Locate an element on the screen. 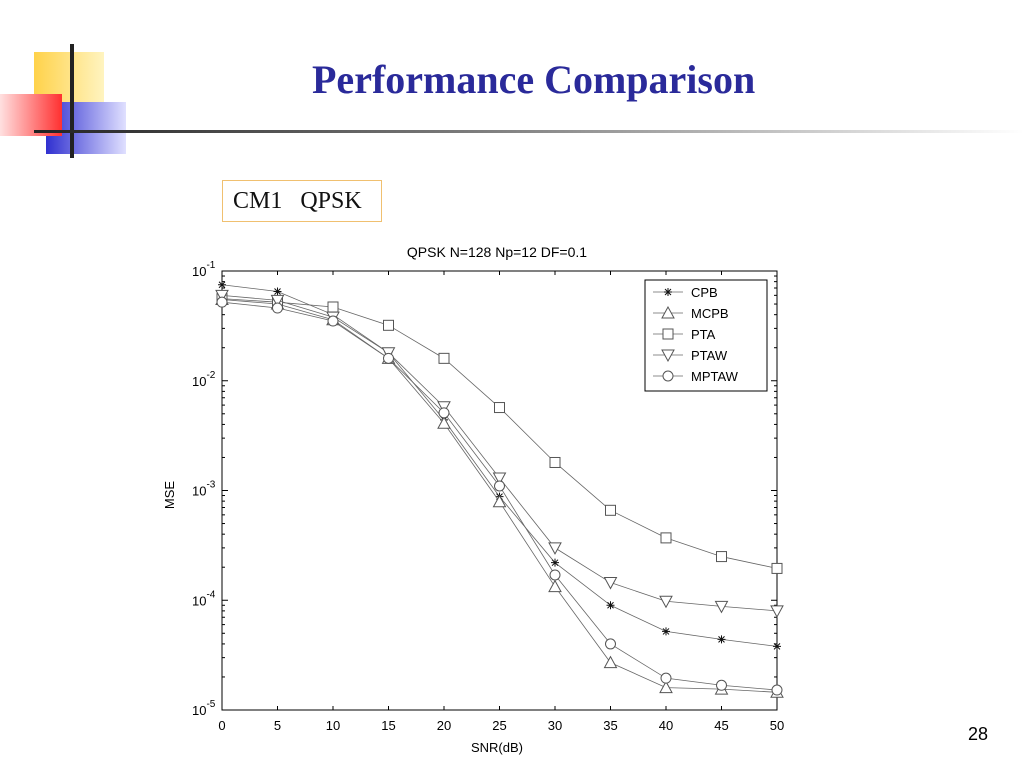  legend-label: MCPB is located at coordinates (710, 313).